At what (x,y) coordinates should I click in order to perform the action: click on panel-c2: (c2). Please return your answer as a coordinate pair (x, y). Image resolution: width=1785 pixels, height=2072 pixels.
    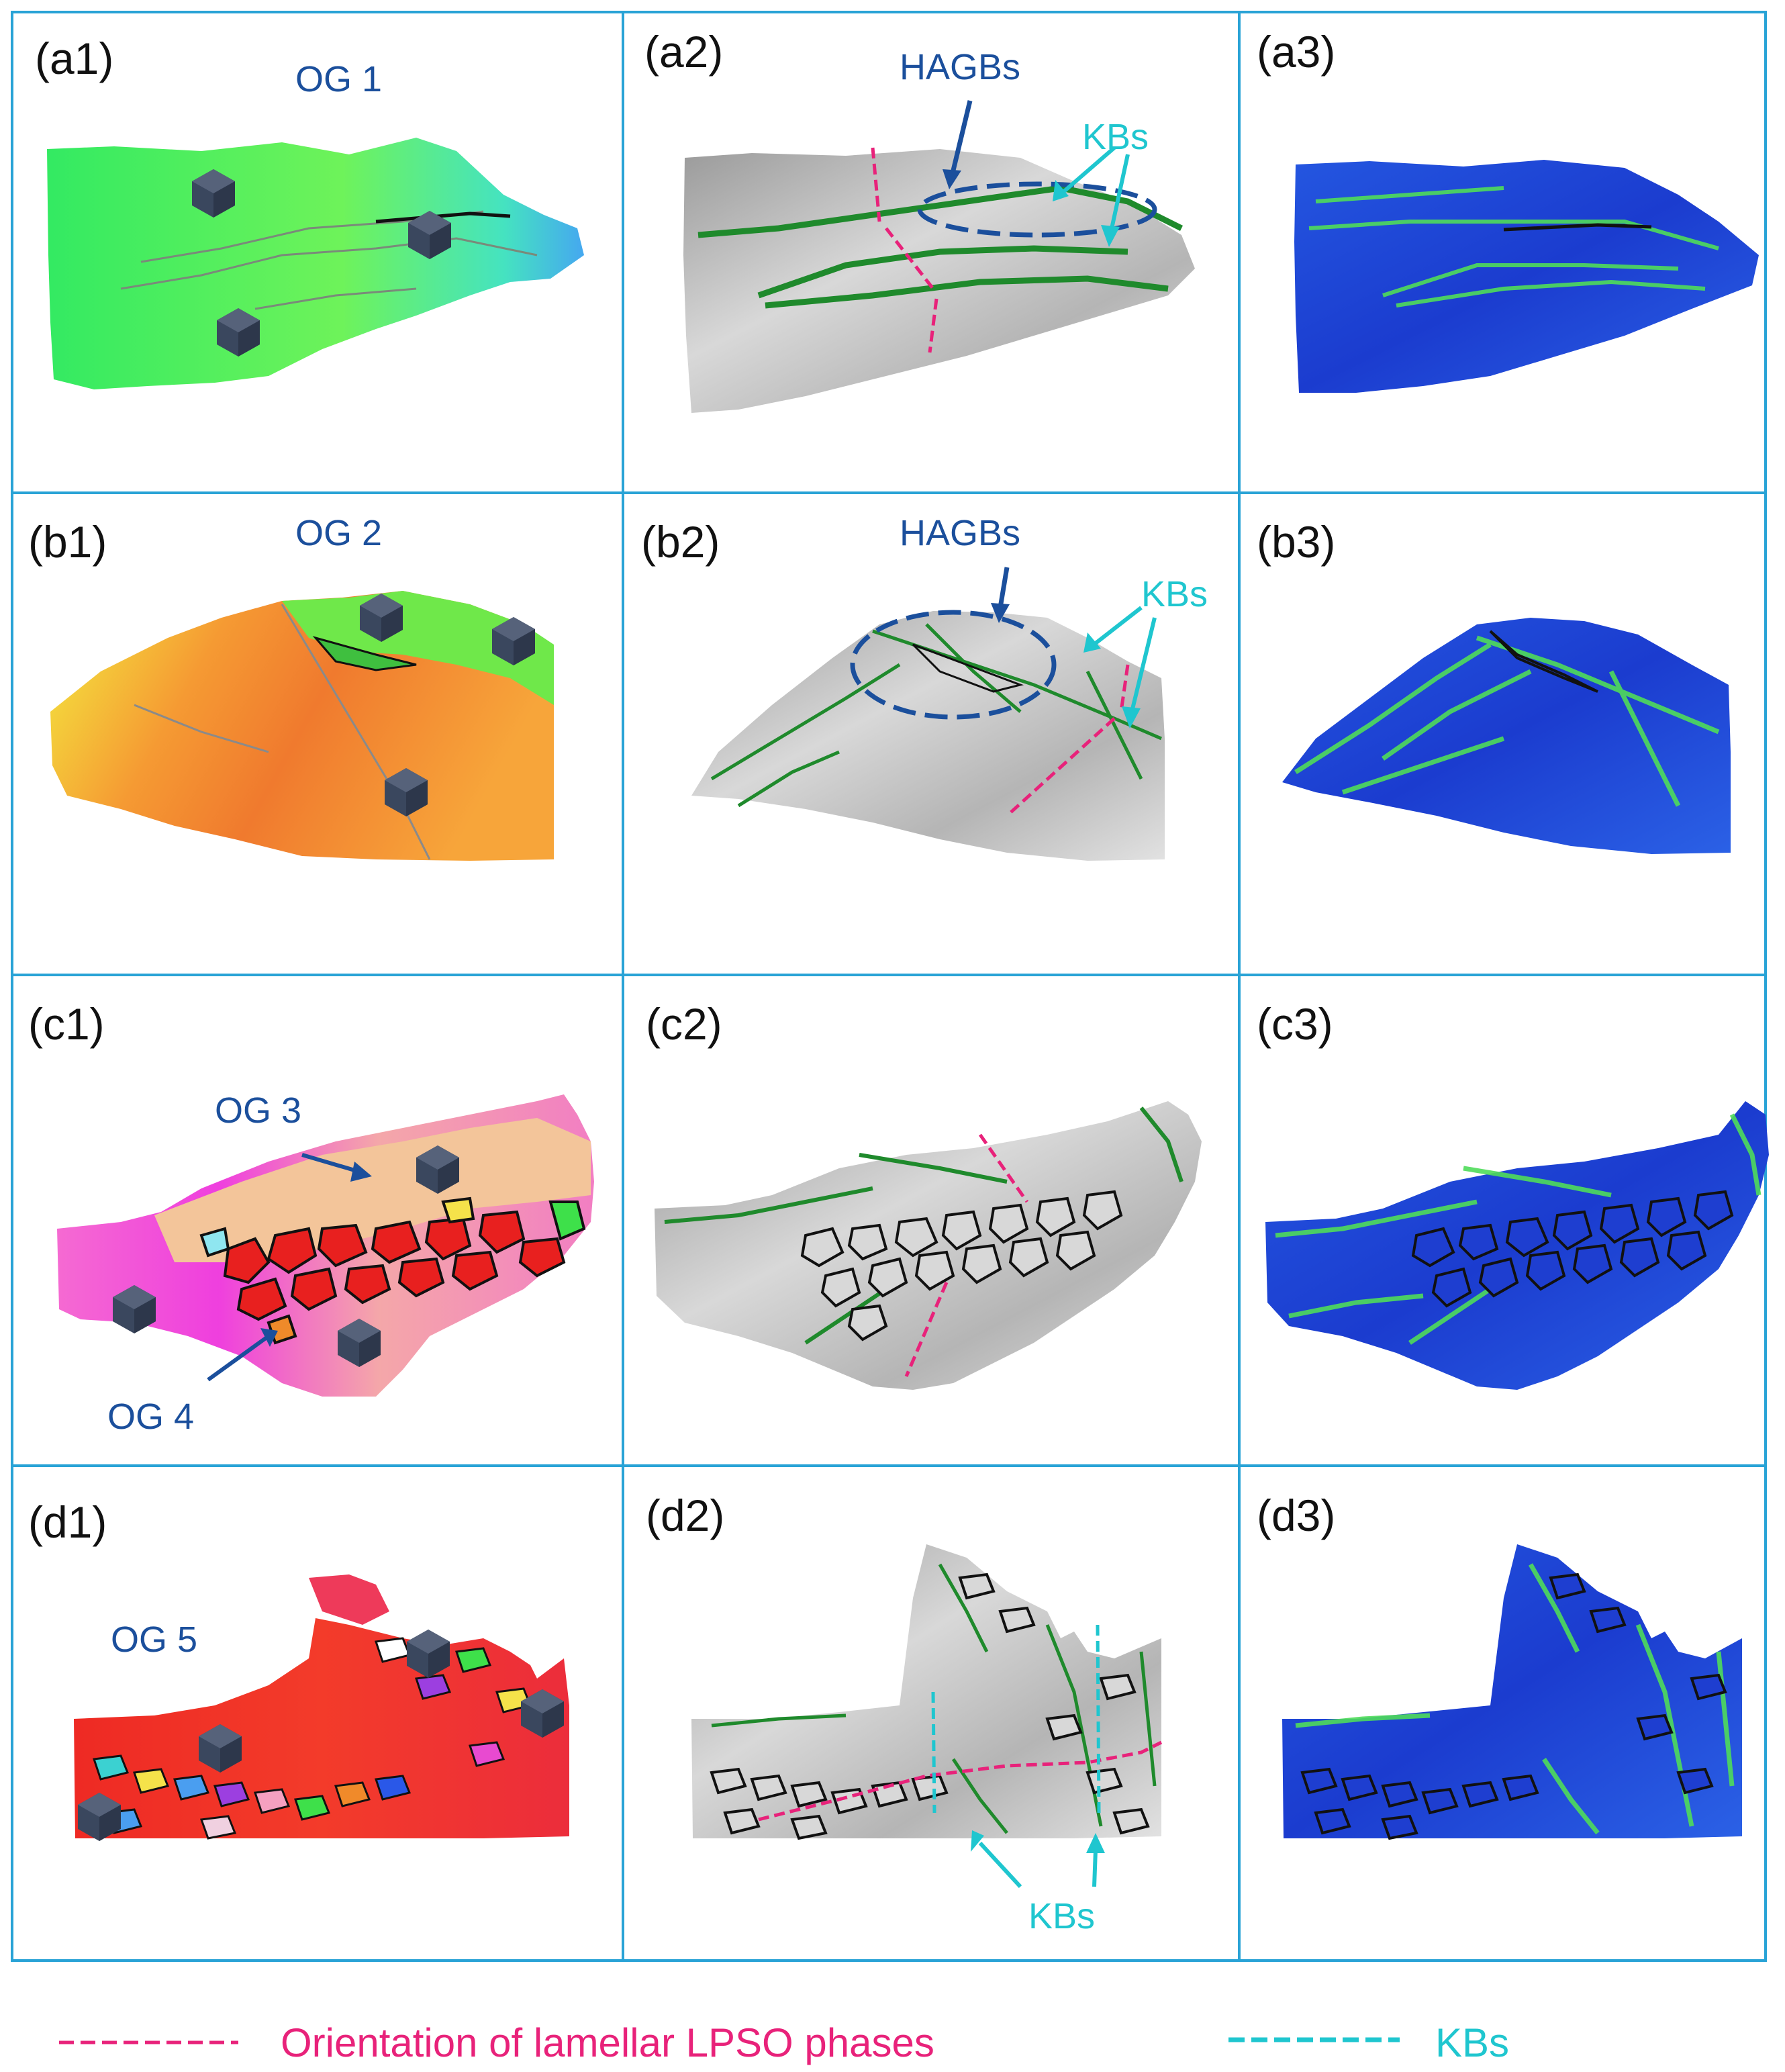
    Looking at the image, I should click on (924, 1194).